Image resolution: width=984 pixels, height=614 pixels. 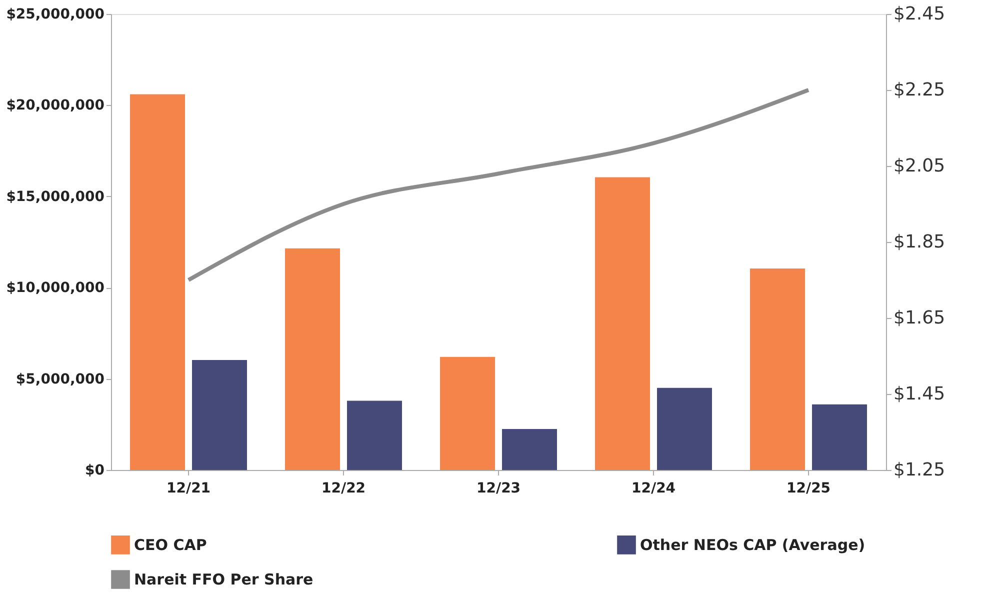 What do you see at coordinates (920, 90) in the screenshot?
I see `y2-tick-label: $2.25` at bounding box center [920, 90].